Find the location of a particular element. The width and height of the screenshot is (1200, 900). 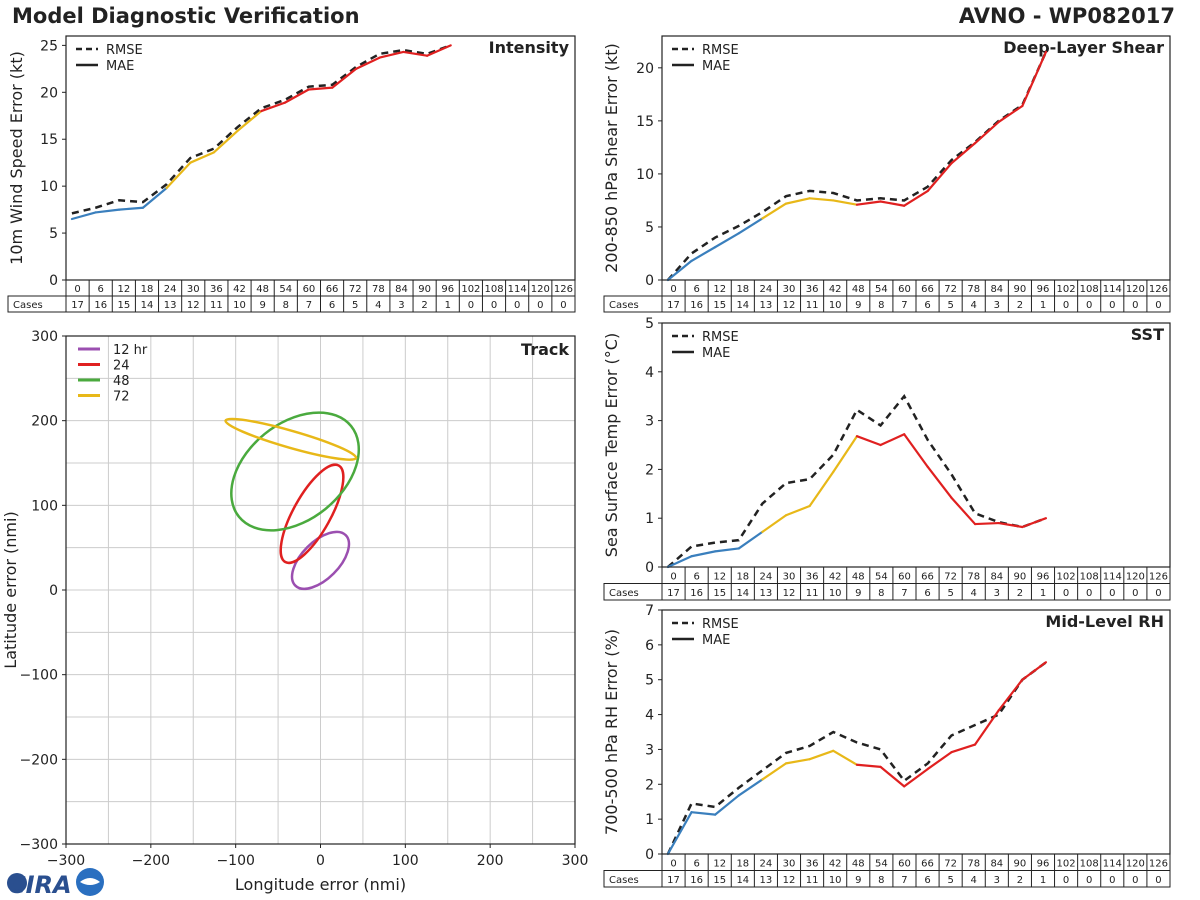

rh-case-count: 13 is located at coordinates (766, 880).